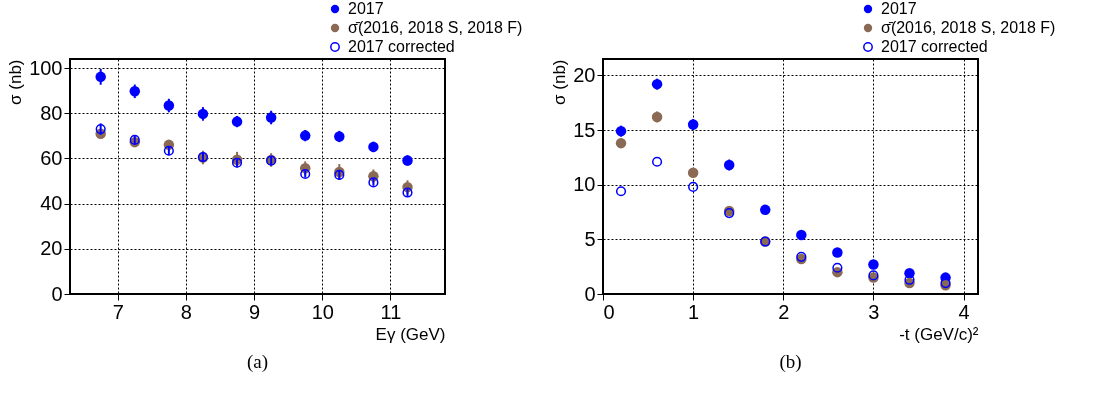  Describe the element at coordinates (609, 311) in the screenshot. I see `x-tick-label: 0` at that location.